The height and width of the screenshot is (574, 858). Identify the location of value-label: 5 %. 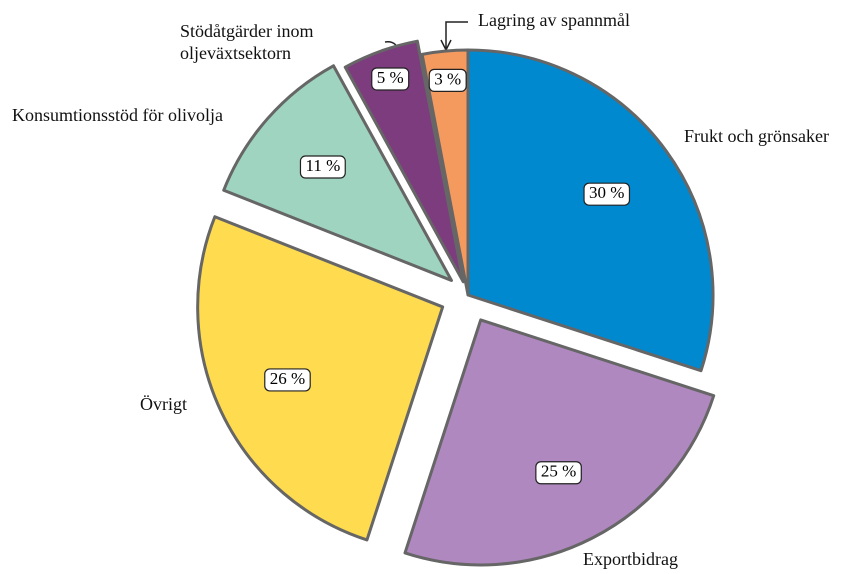
(390, 79).